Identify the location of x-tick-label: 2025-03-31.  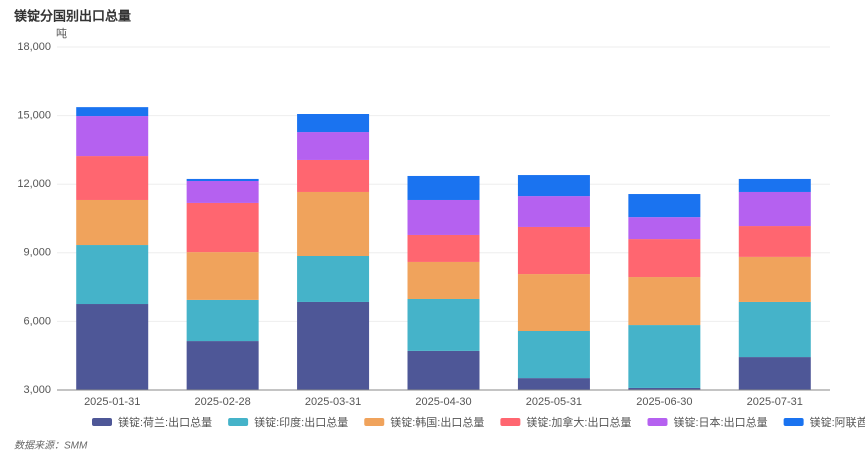
(333, 402).